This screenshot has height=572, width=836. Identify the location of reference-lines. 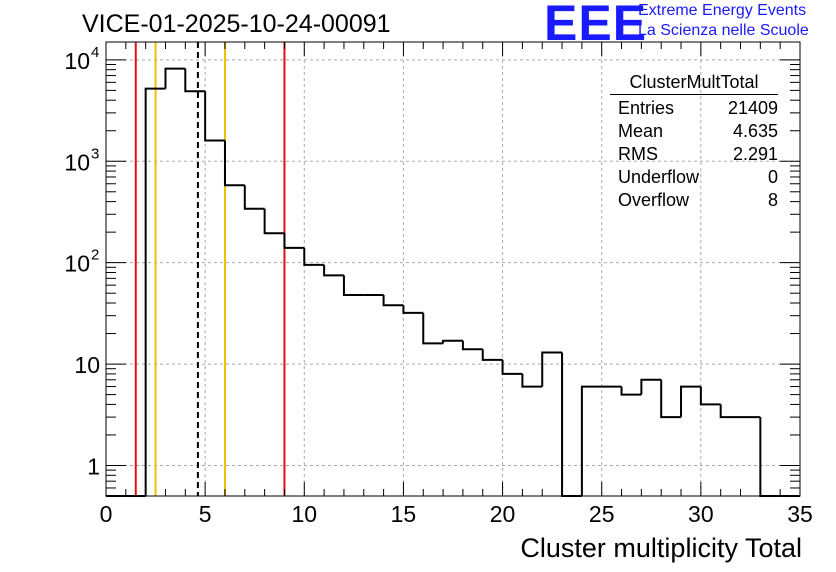
(210, 269).